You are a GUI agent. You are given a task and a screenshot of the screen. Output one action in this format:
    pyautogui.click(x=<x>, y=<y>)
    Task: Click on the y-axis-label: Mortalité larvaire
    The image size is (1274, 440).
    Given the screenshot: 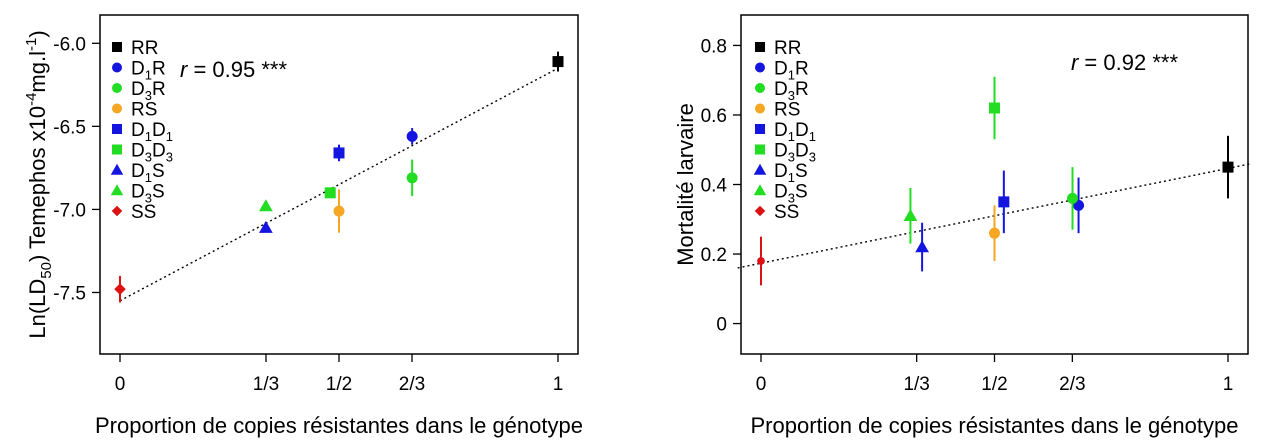 What is the action you would take?
    pyautogui.click(x=685, y=184)
    